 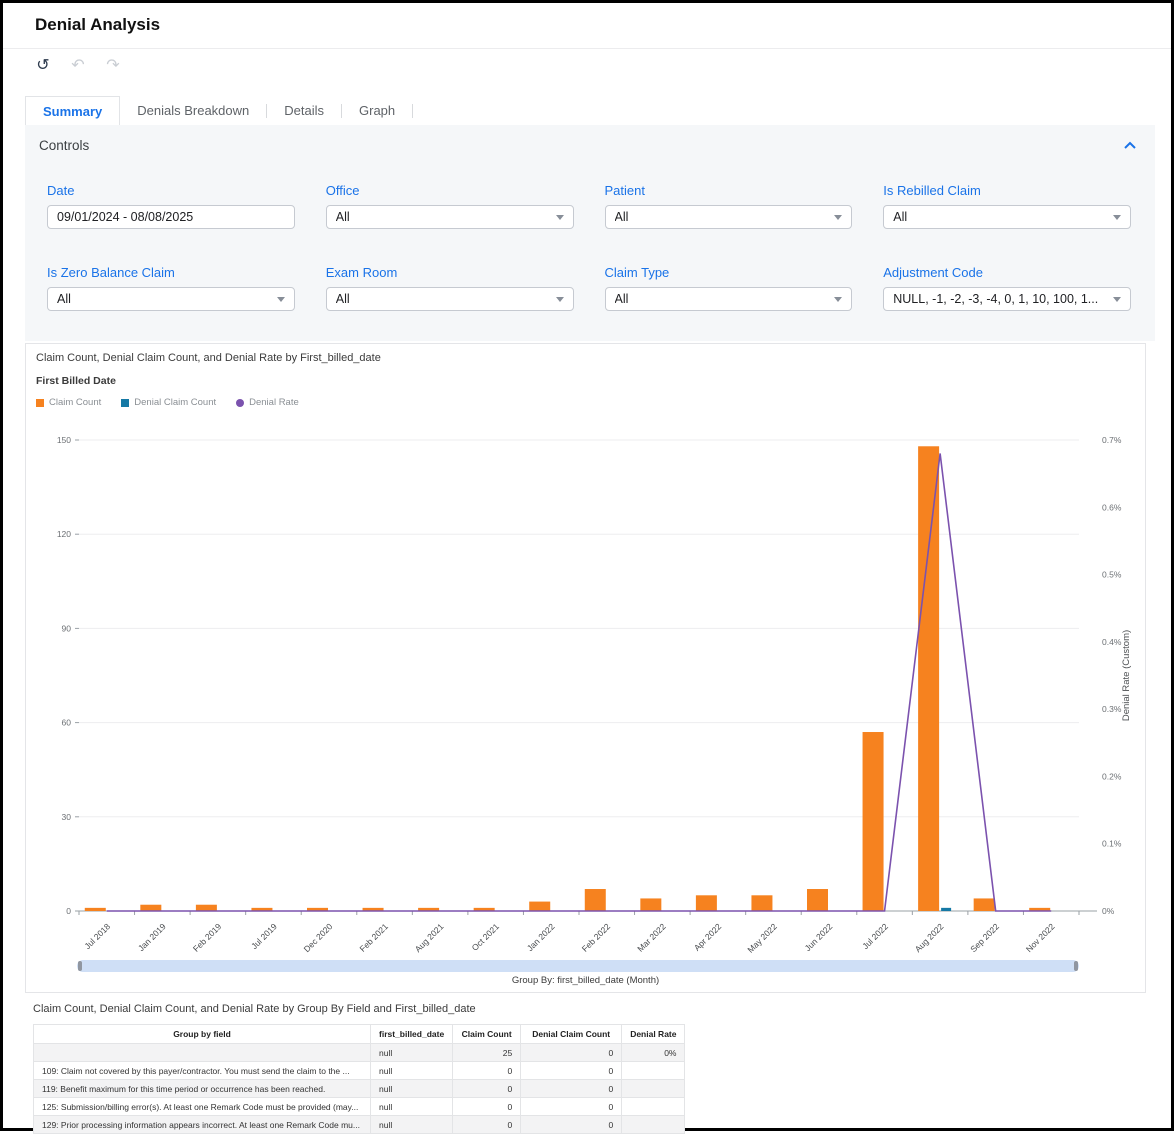 I want to click on column-header-claim-count: Claim Count, so click(x=487, y=1034).